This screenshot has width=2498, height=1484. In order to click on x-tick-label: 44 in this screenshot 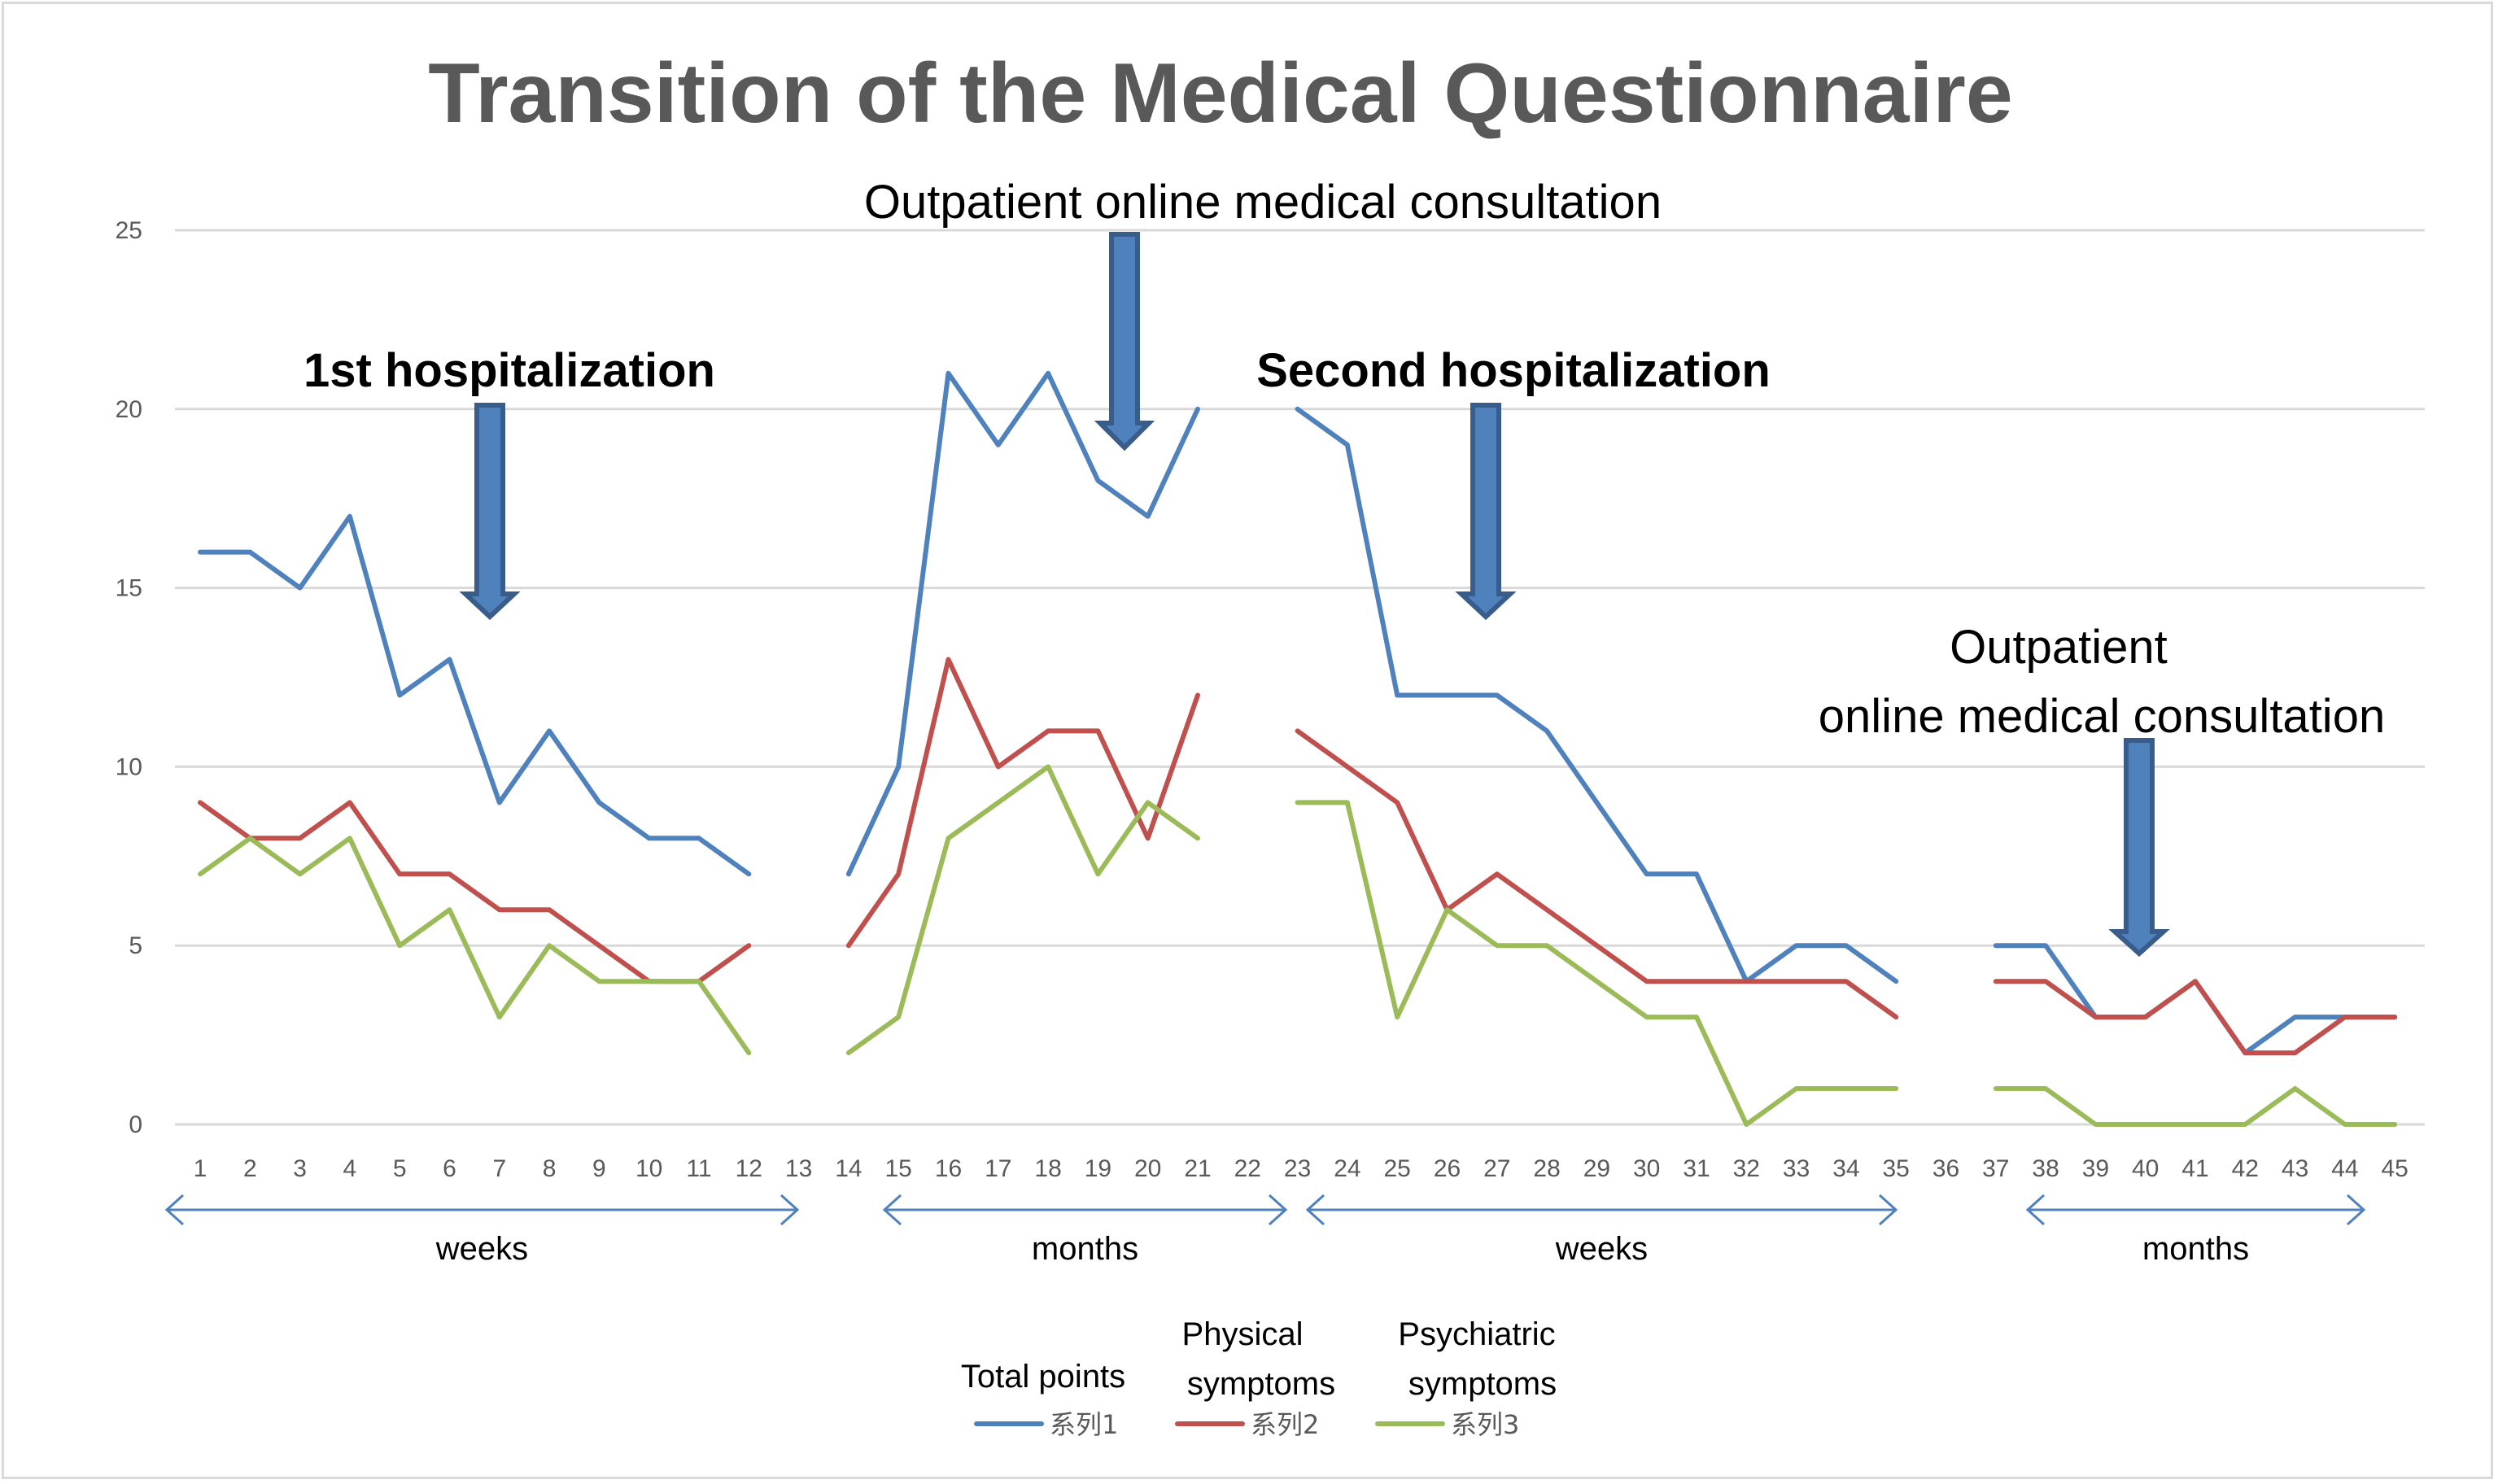, I will do `click(2344, 1168)`.